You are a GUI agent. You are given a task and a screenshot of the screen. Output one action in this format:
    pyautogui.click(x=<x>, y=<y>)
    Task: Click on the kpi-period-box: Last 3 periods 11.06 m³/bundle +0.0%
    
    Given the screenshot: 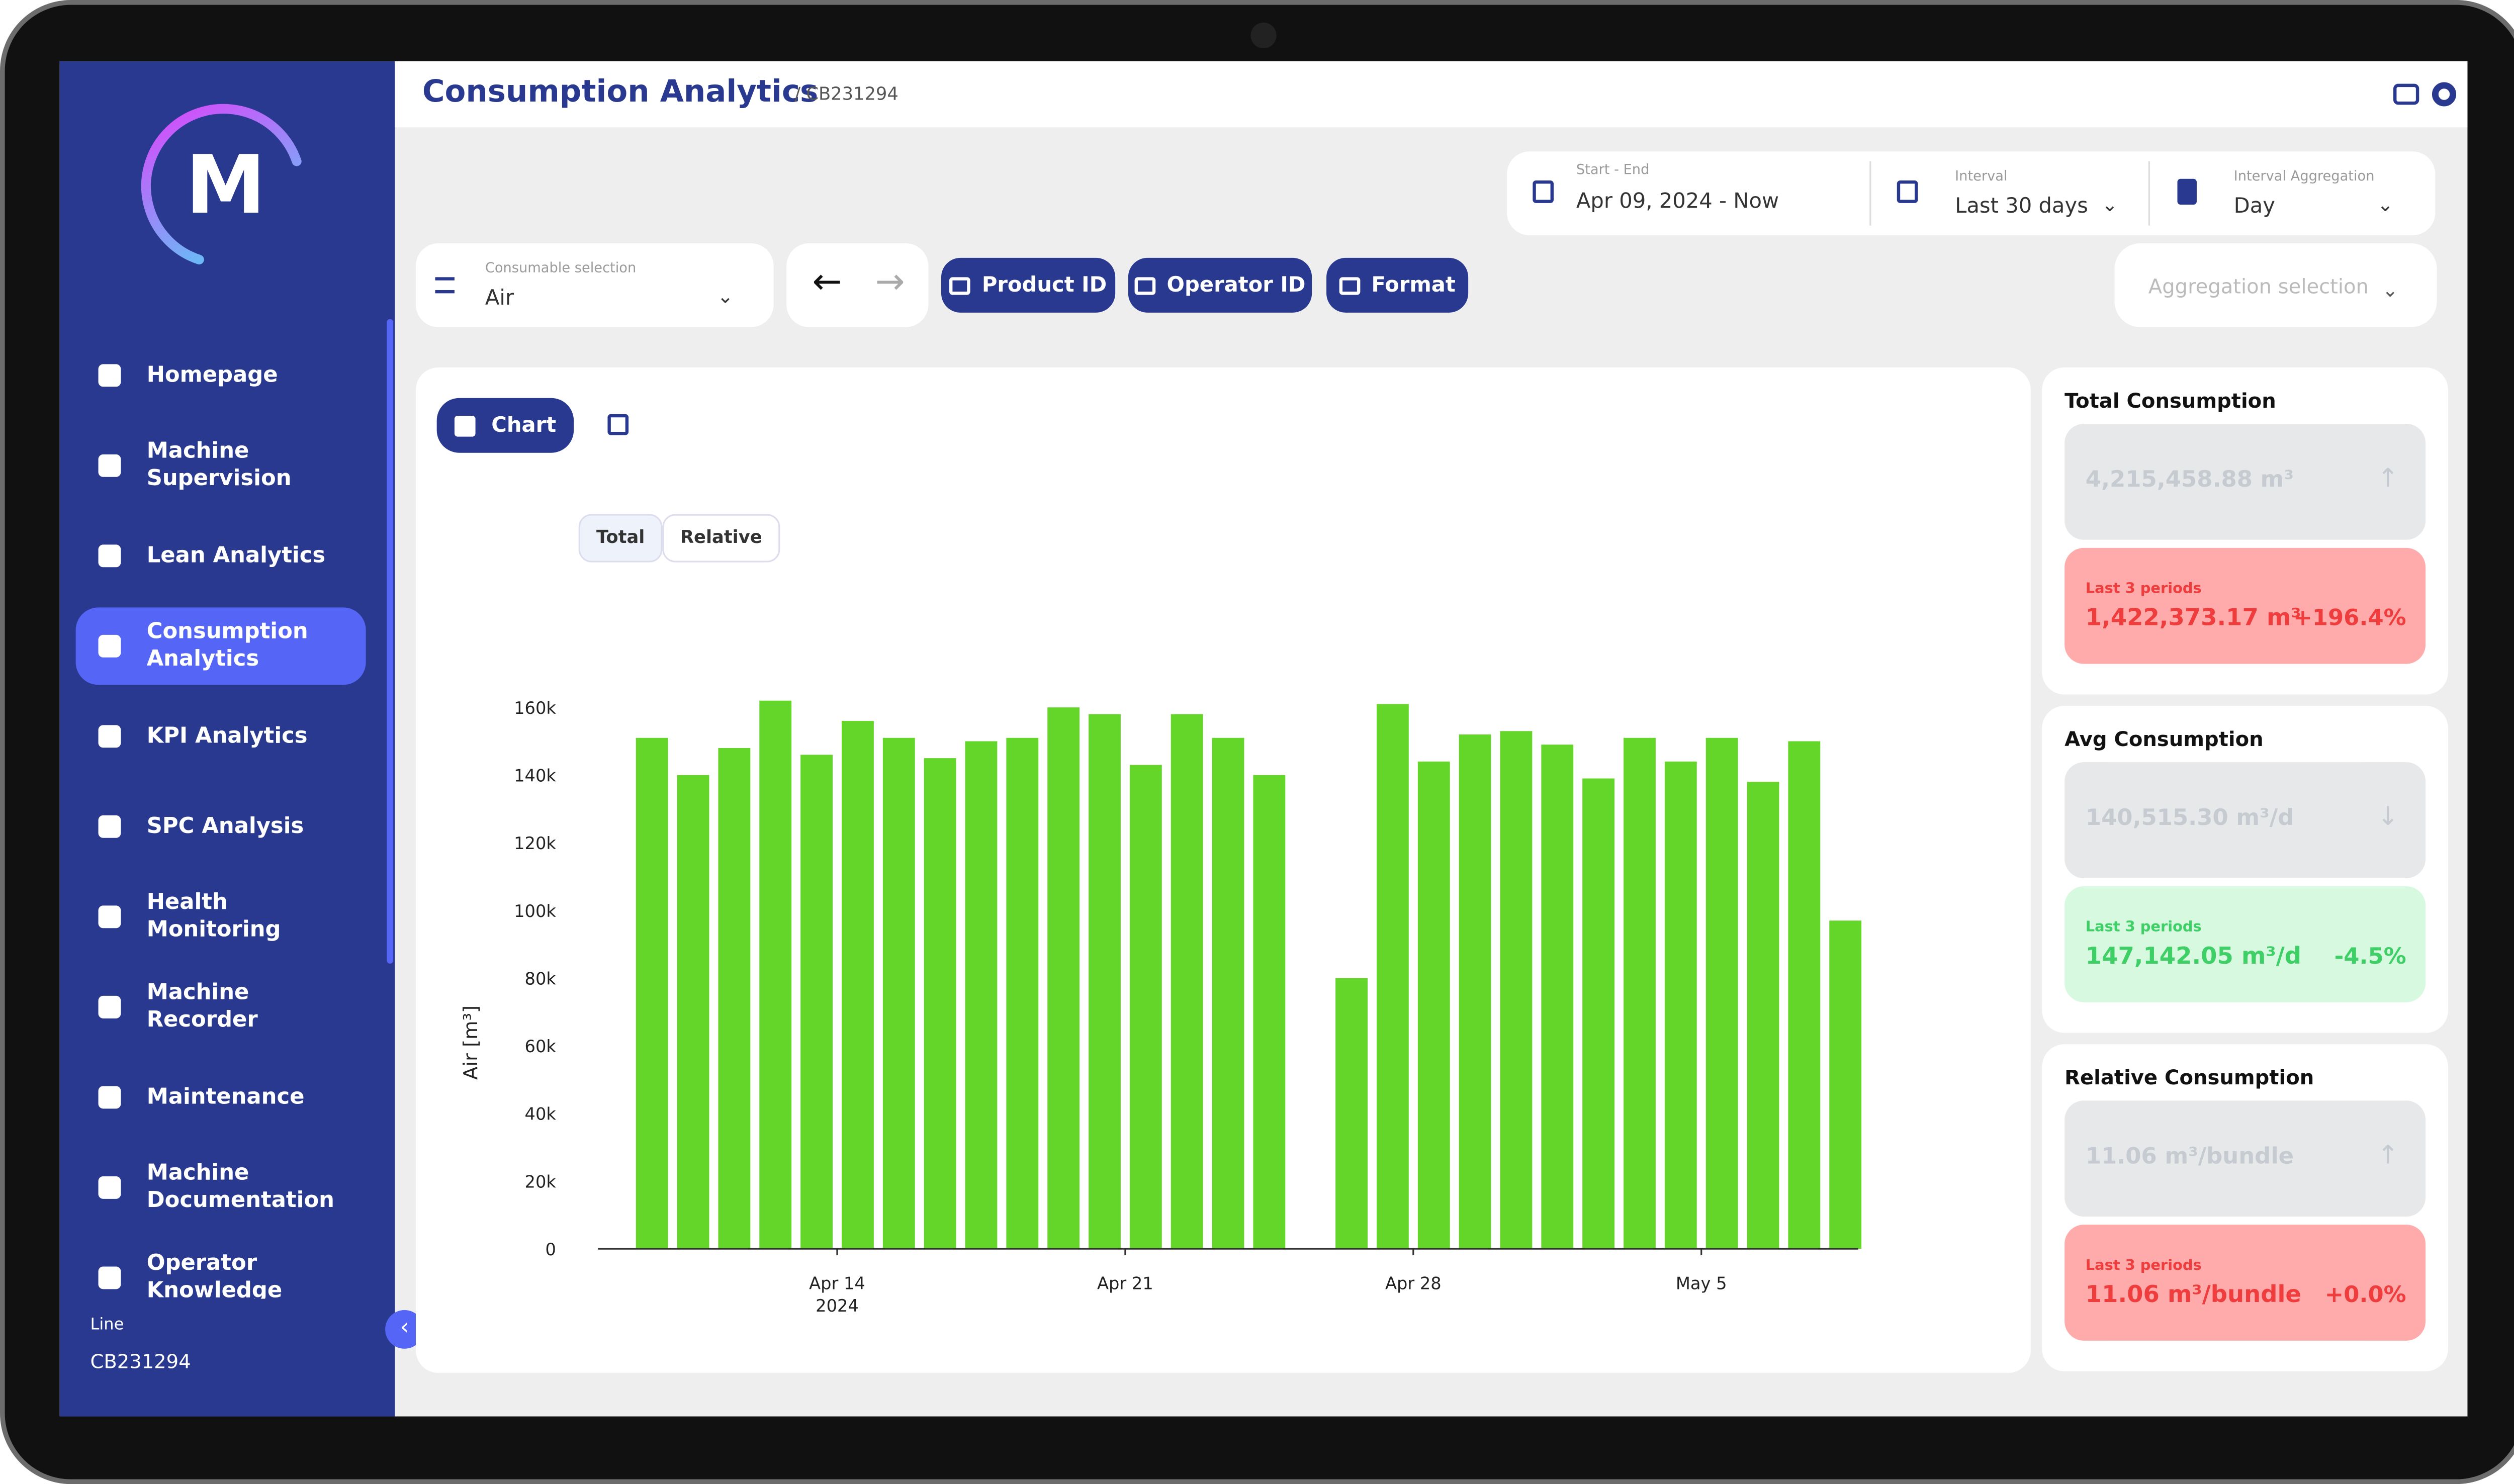 What is the action you would take?
    pyautogui.click(x=2245, y=1283)
    